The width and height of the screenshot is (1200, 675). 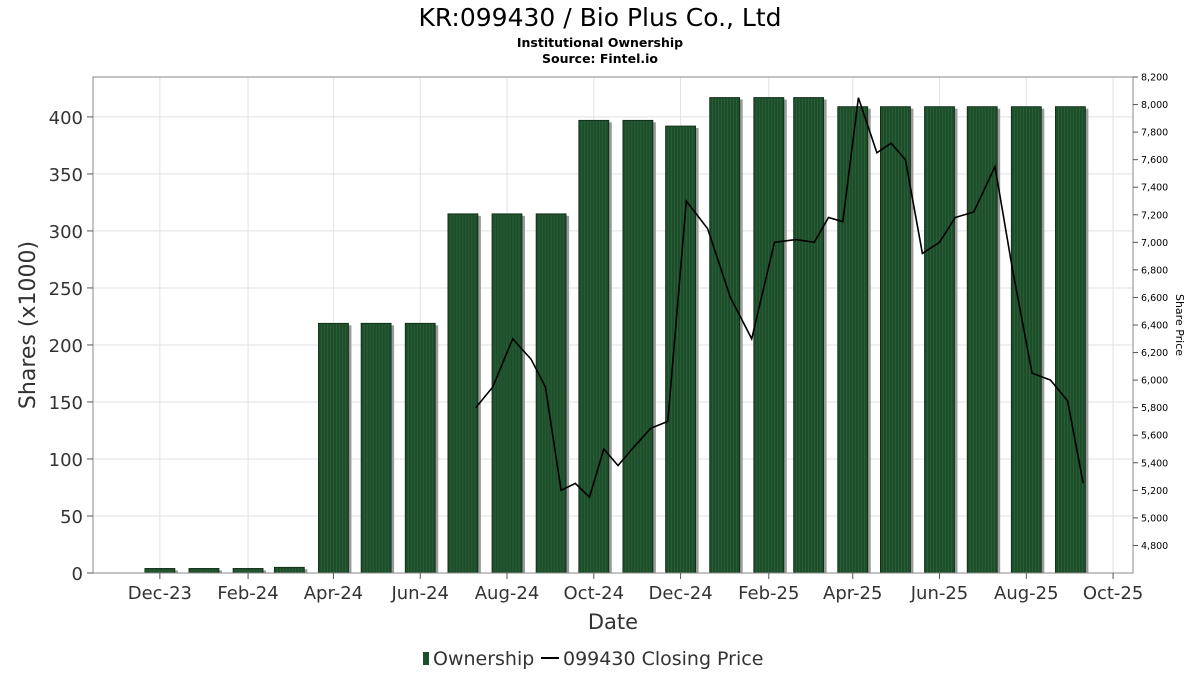 I want to click on y2-axis-label: Share Price, so click(x=1179, y=325).